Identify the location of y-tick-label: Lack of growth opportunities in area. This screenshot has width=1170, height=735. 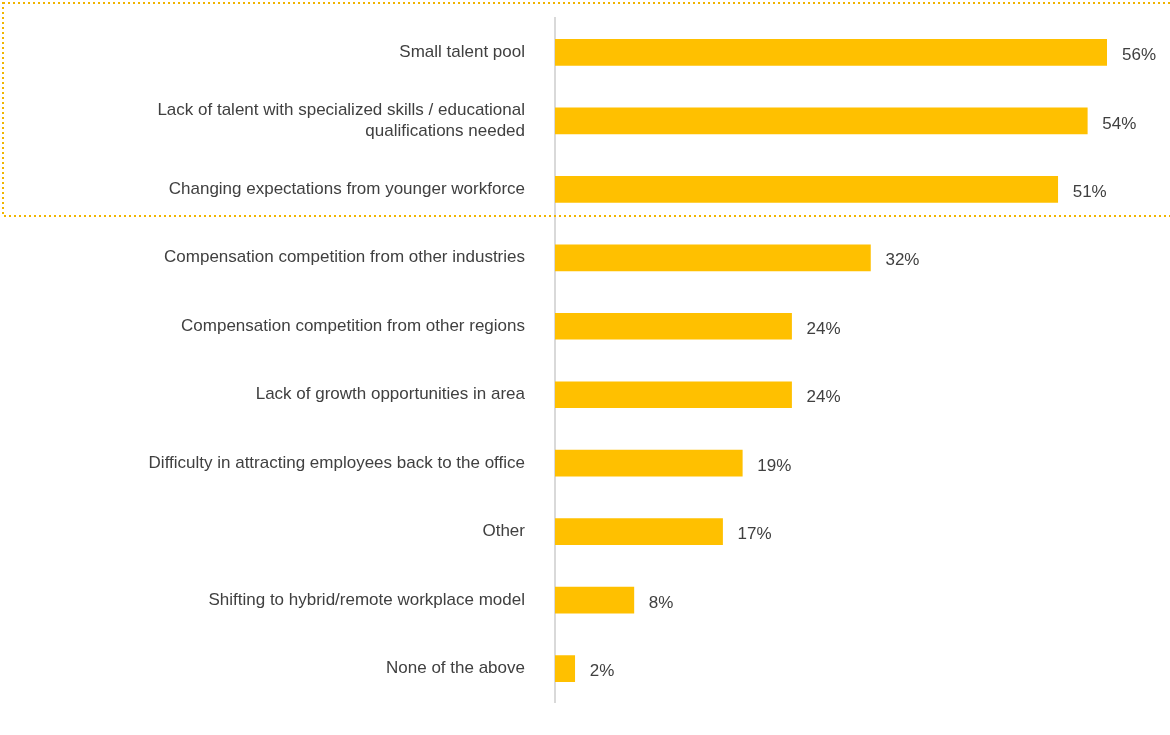
(390, 394).